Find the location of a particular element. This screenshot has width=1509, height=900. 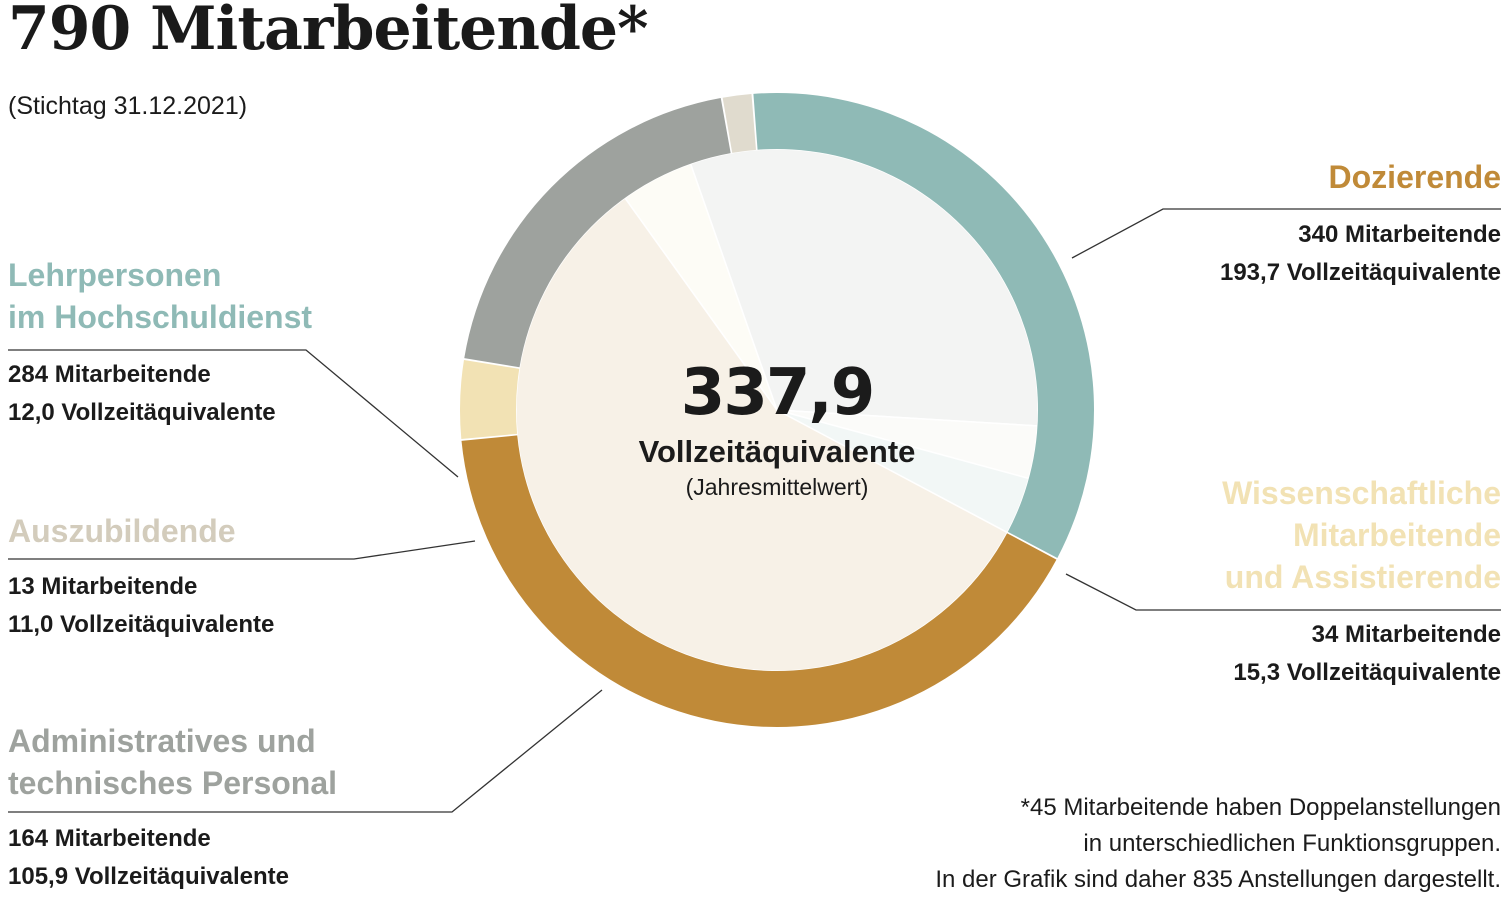

label-auszubildende: Auszubildende is located at coordinates (122, 531).